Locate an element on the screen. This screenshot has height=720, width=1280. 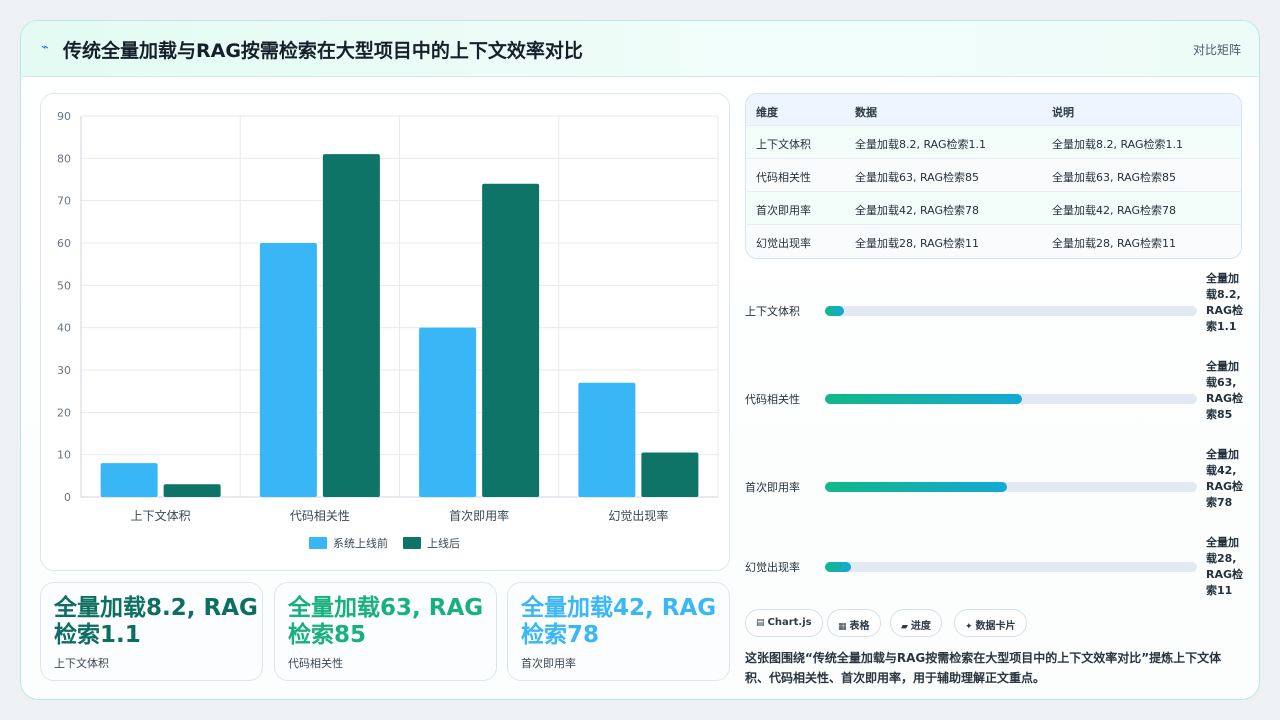
table-header-cell: 维度 is located at coordinates (767, 112).